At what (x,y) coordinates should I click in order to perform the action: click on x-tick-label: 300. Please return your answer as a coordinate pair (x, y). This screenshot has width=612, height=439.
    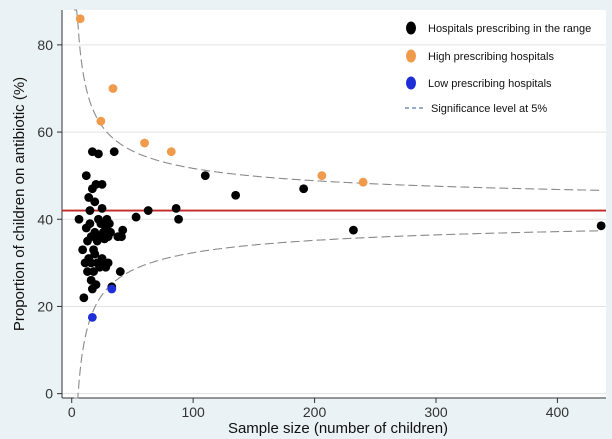
    Looking at the image, I should click on (436, 412).